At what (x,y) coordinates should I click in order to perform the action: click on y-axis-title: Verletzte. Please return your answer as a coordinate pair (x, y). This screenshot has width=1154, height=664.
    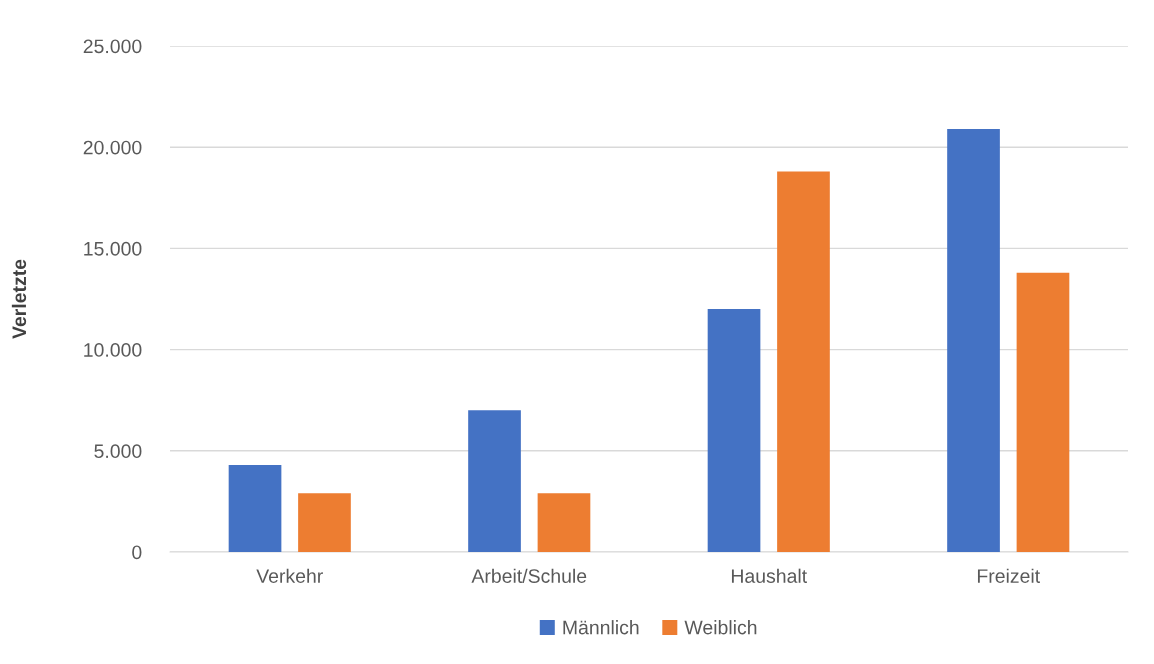
    Looking at the image, I should click on (19, 299).